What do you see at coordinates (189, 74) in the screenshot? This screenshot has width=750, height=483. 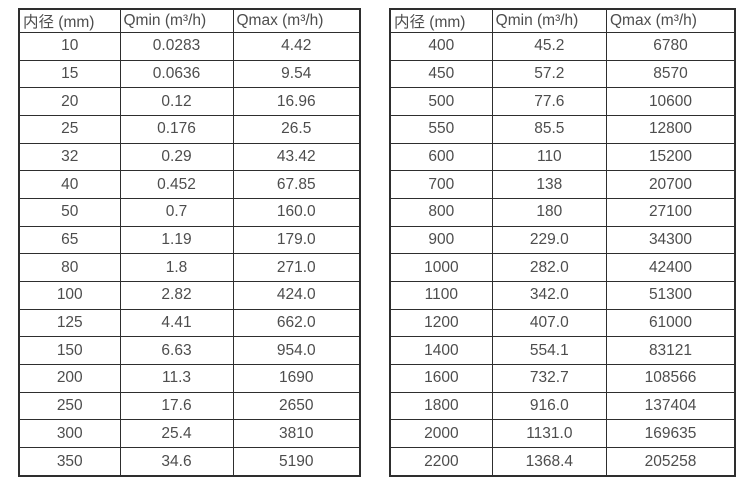 I see `table-row: 15 0.0636 9.54` at bounding box center [189, 74].